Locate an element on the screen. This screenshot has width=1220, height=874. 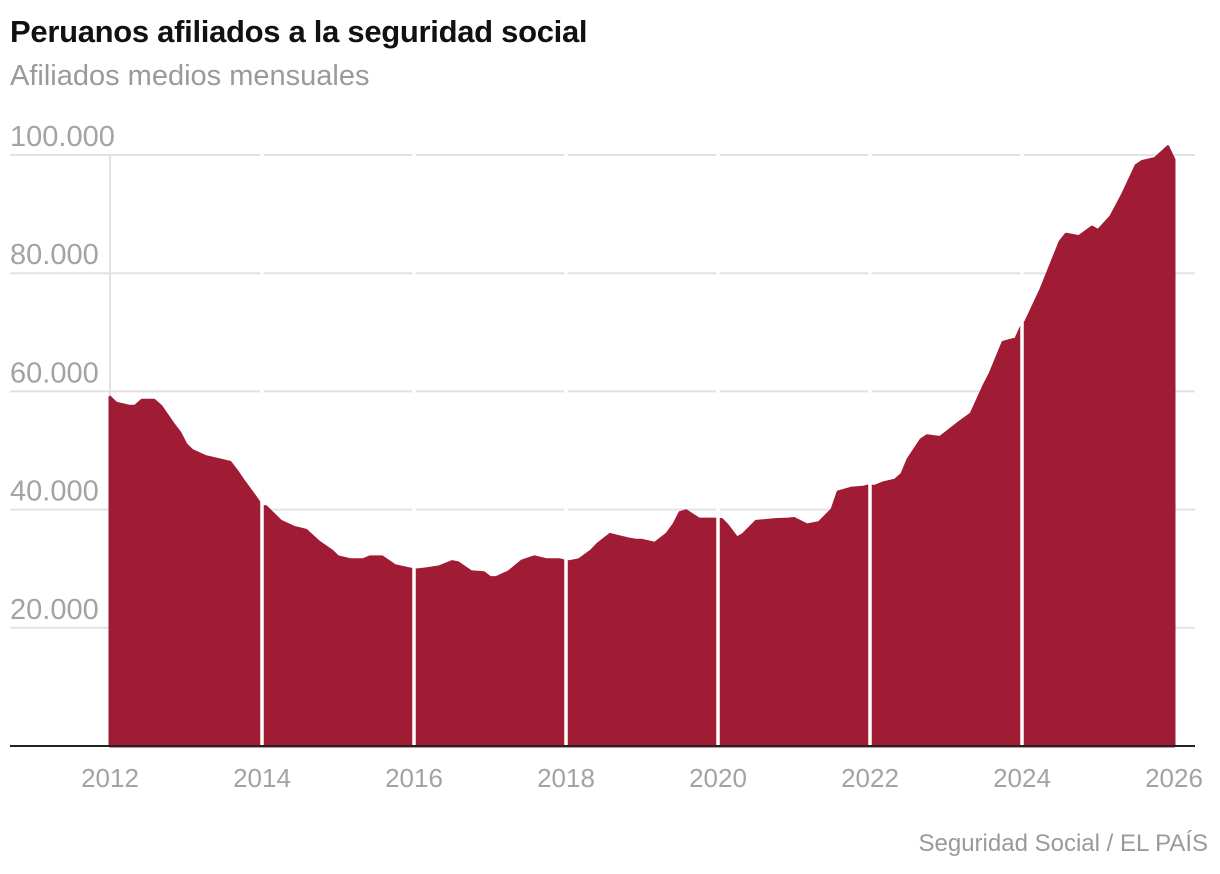
y-tick-label: 80.000 is located at coordinates (54, 255).